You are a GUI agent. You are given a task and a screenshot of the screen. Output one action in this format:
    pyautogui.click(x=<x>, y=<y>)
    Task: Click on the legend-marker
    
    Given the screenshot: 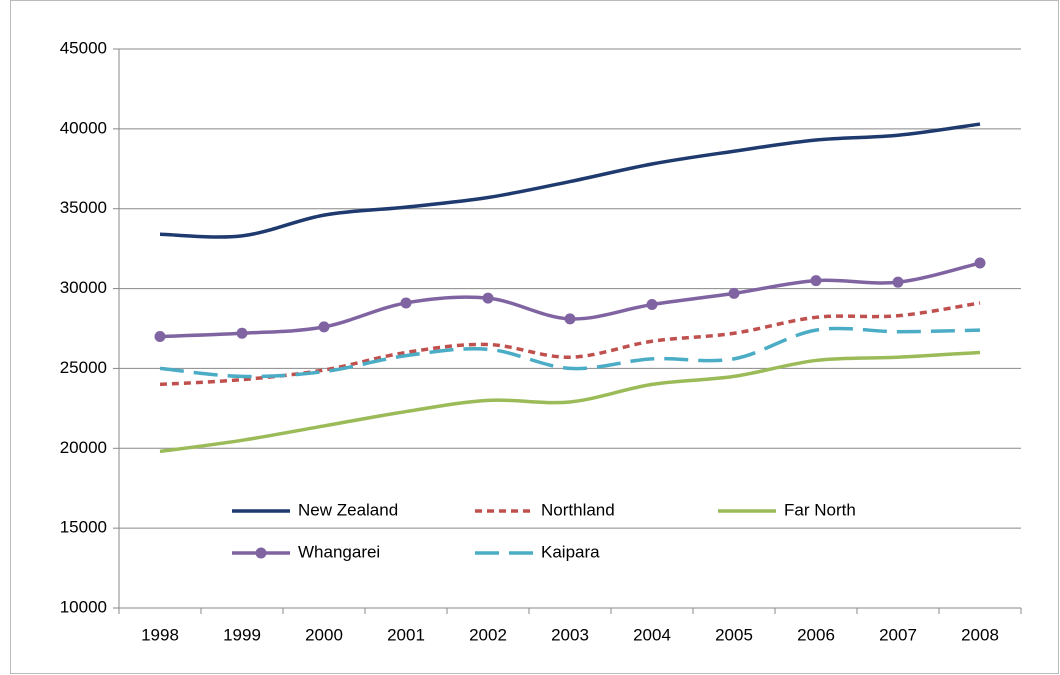 What is the action you would take?
    pyautogui.click(x=261, y=553)
    